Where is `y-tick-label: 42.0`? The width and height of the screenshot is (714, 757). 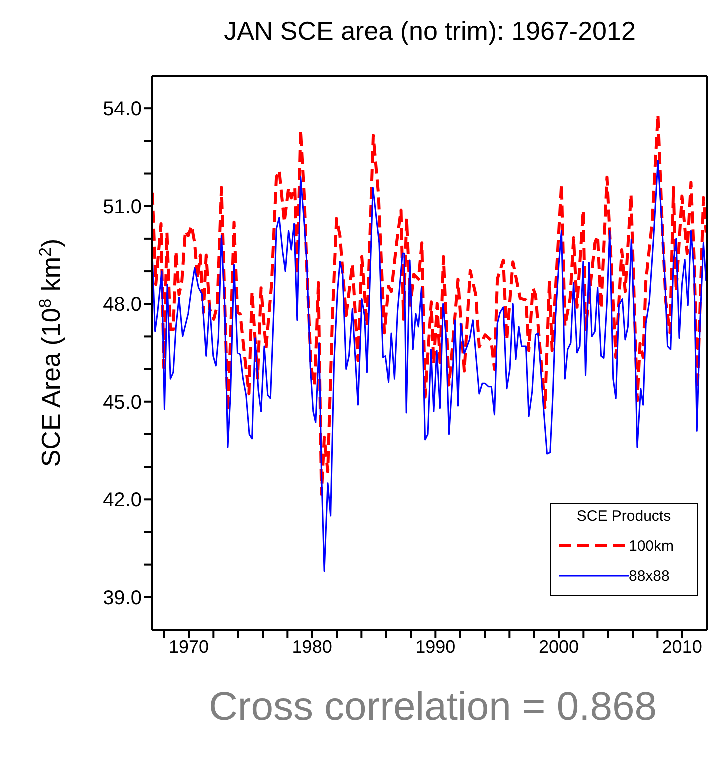
y-tick-label: 42.0 is located at coordinates (122, 501).